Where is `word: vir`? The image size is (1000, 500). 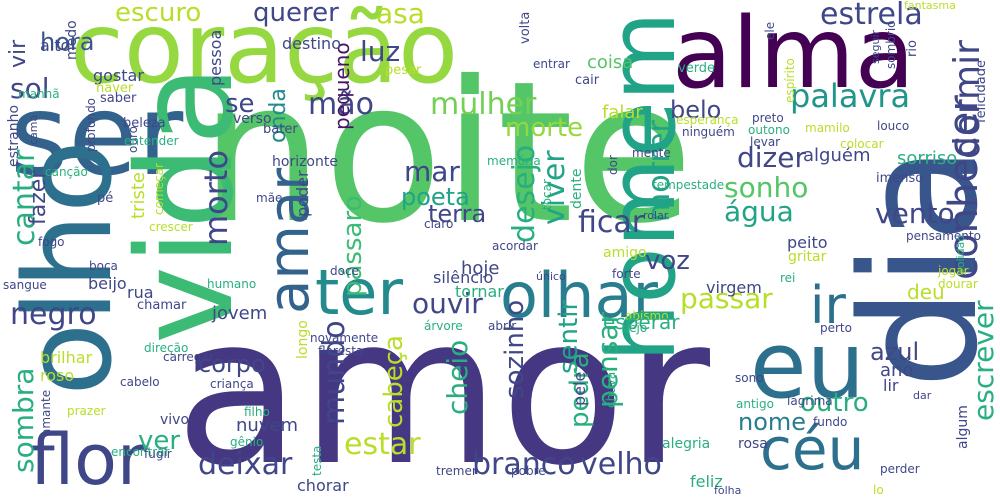
word: vir is located at coordinates (18, 53).